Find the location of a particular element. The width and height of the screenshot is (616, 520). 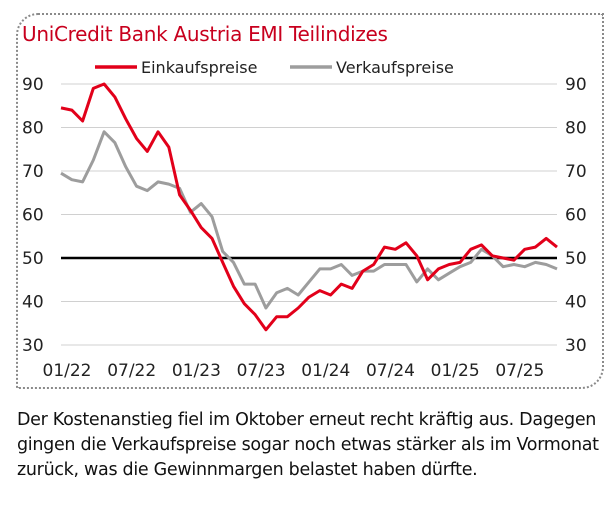

y-tick-right: 80 is located at coordinates (576, 129).